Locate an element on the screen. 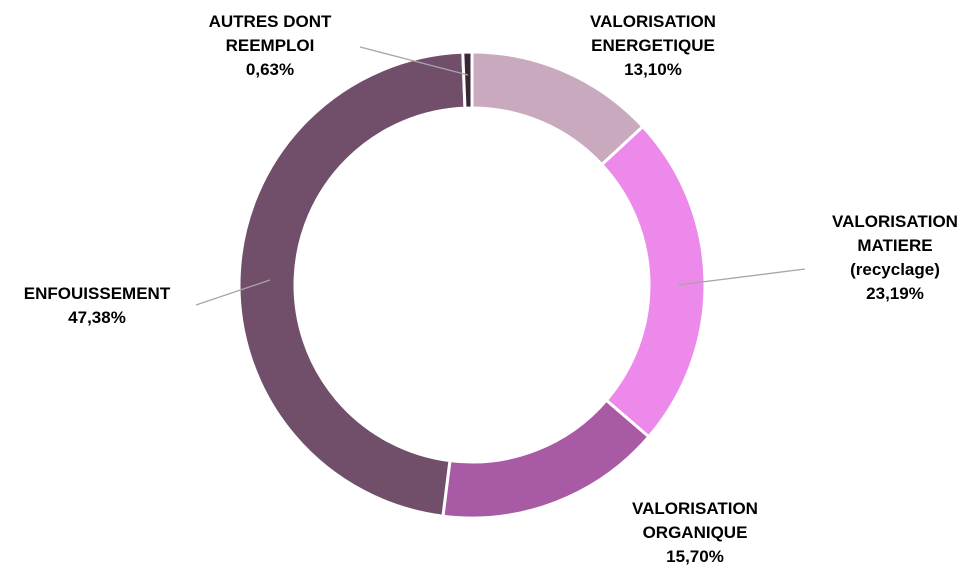 Image resolution: width=973 pixels, height=583 pixels. category-label: VALORISATION ORGANIQUE is located at coordinates (695, 520).